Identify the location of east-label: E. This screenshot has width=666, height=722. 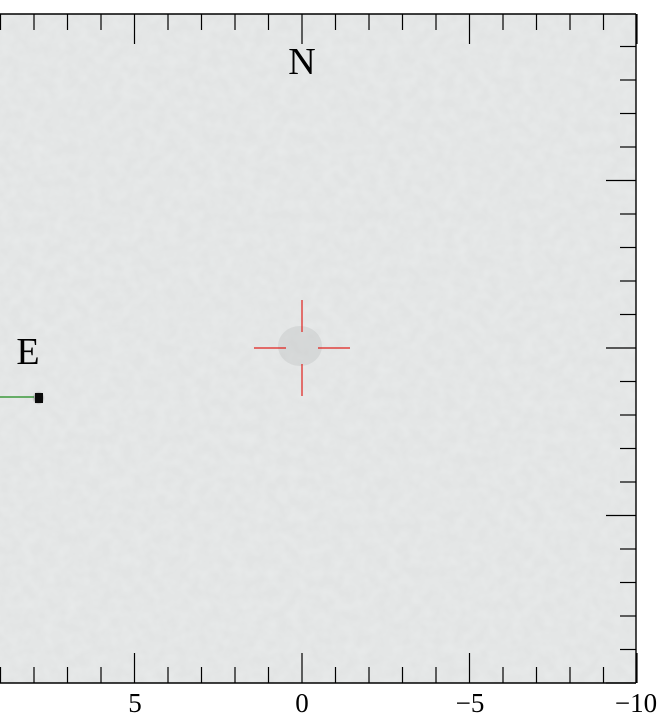
(27, 352).